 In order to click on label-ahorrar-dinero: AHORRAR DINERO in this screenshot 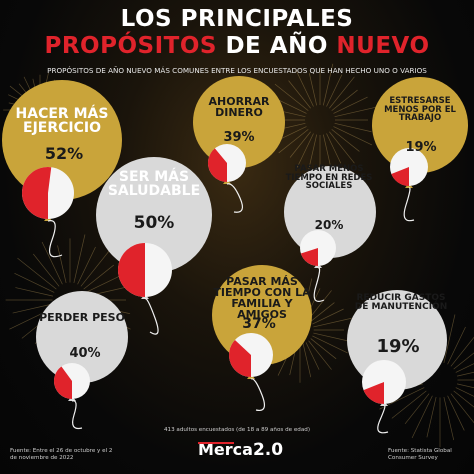, I will do `click(239, 107)`.